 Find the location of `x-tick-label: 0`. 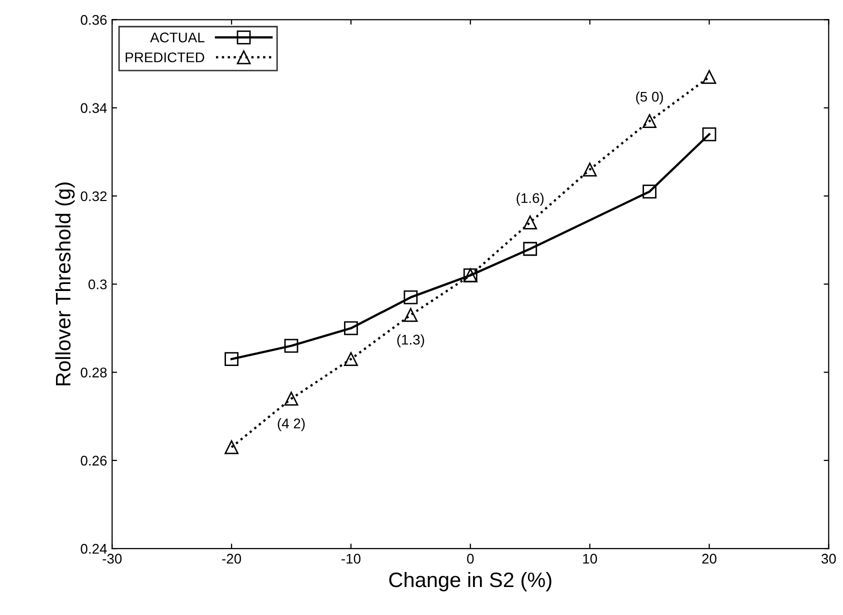

x-tick-label: 0 is located at coordinates (470, 559).